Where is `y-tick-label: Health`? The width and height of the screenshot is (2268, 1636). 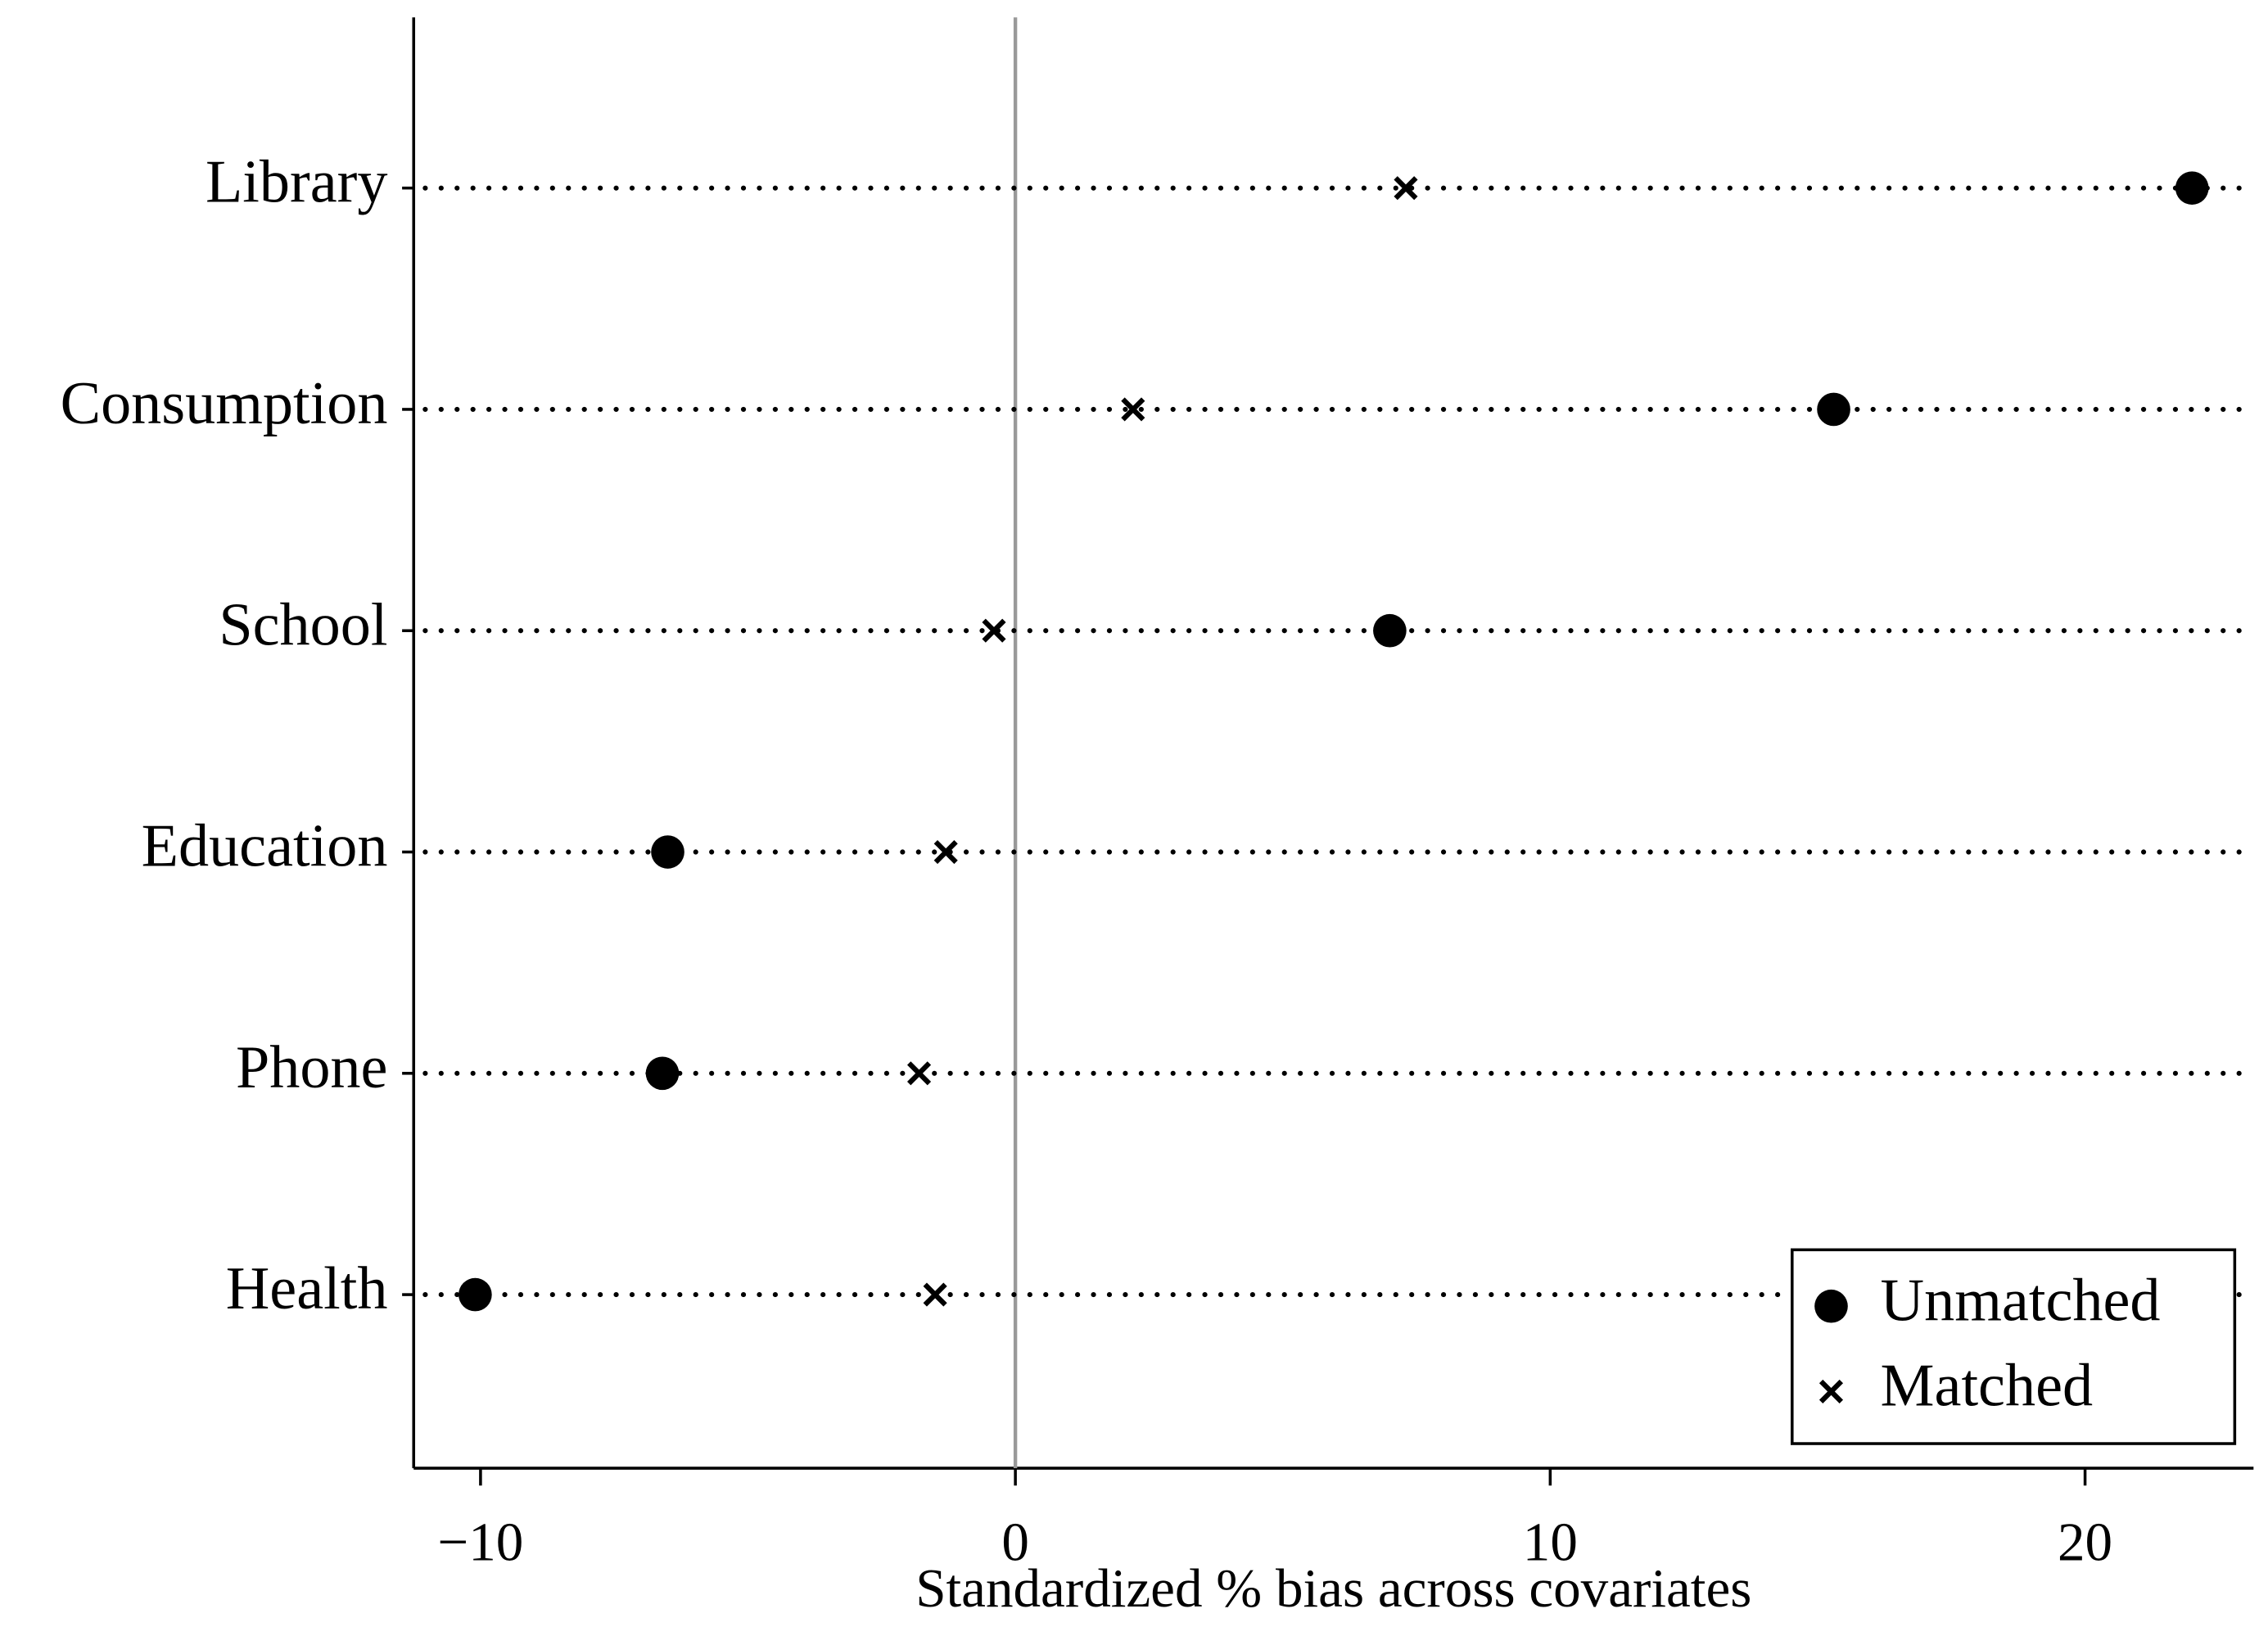
y-tick-label: Health is located at coordinates (307, 1288).